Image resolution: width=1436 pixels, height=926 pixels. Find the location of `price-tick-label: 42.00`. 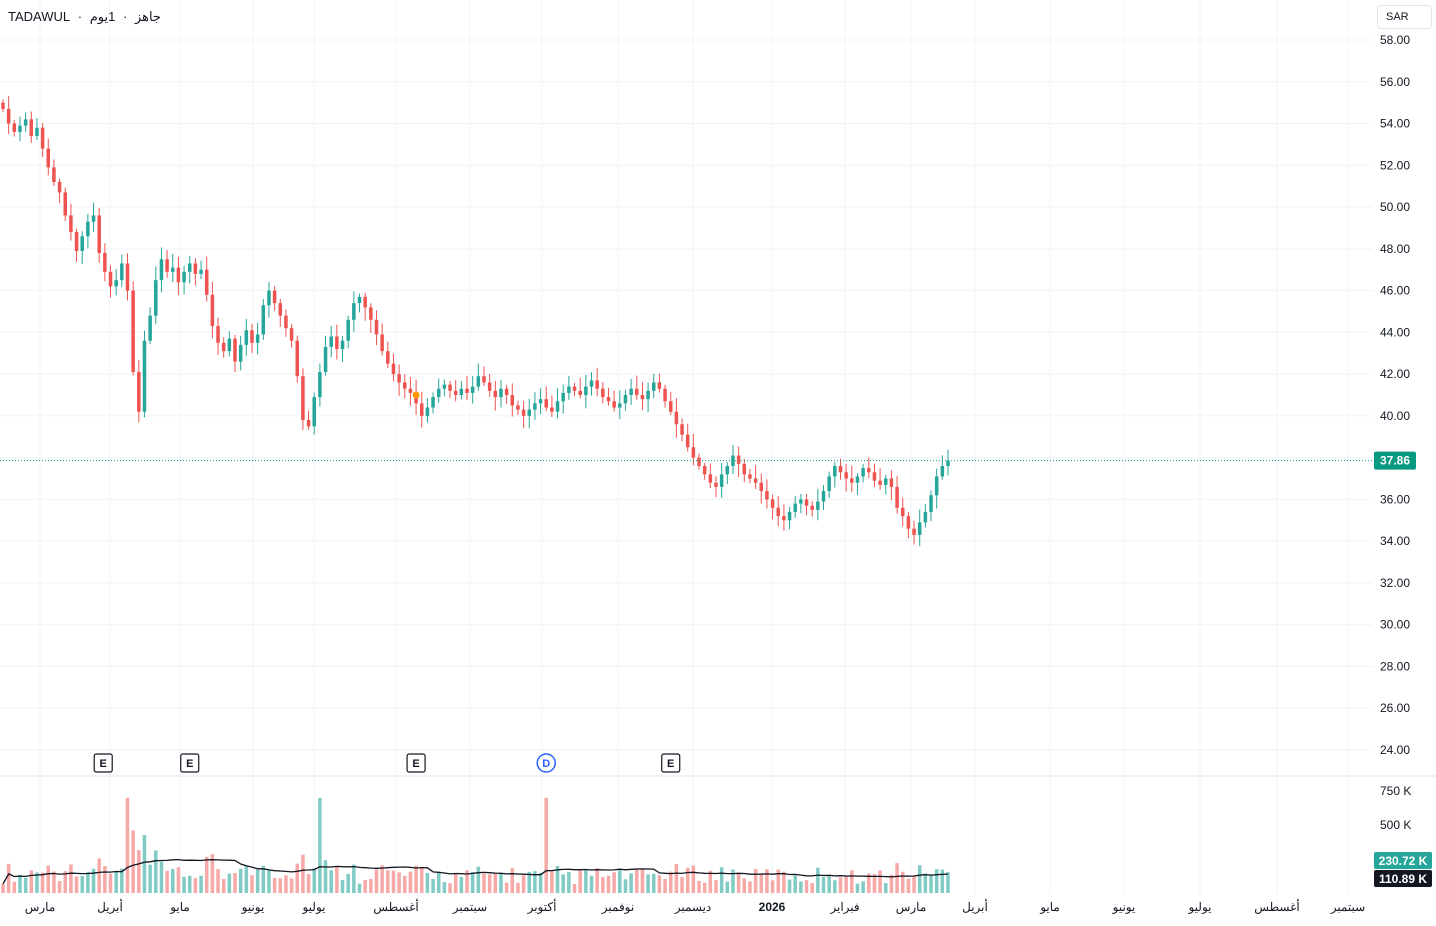

price-tick-label: 42.00 is located at coordinates (1395, 374).